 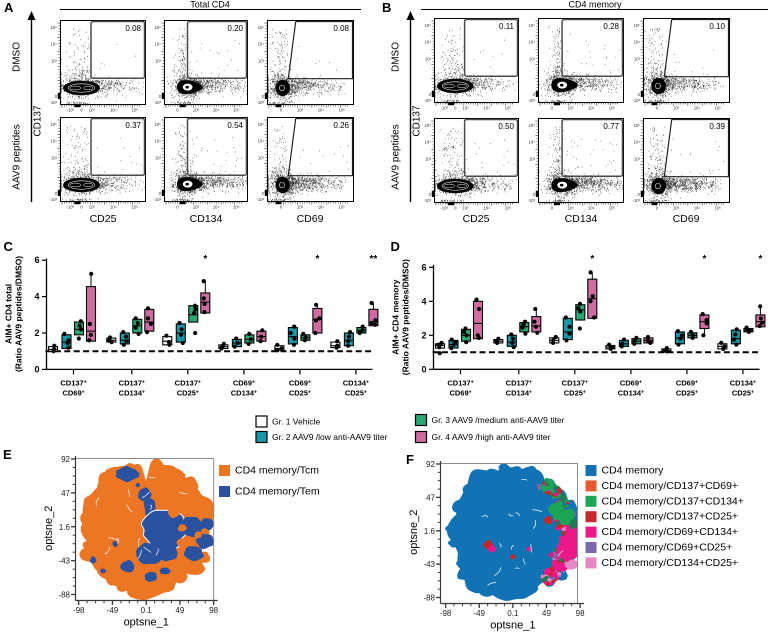 I want to click on svg-text: 0.50, so click(x=506, y=126).